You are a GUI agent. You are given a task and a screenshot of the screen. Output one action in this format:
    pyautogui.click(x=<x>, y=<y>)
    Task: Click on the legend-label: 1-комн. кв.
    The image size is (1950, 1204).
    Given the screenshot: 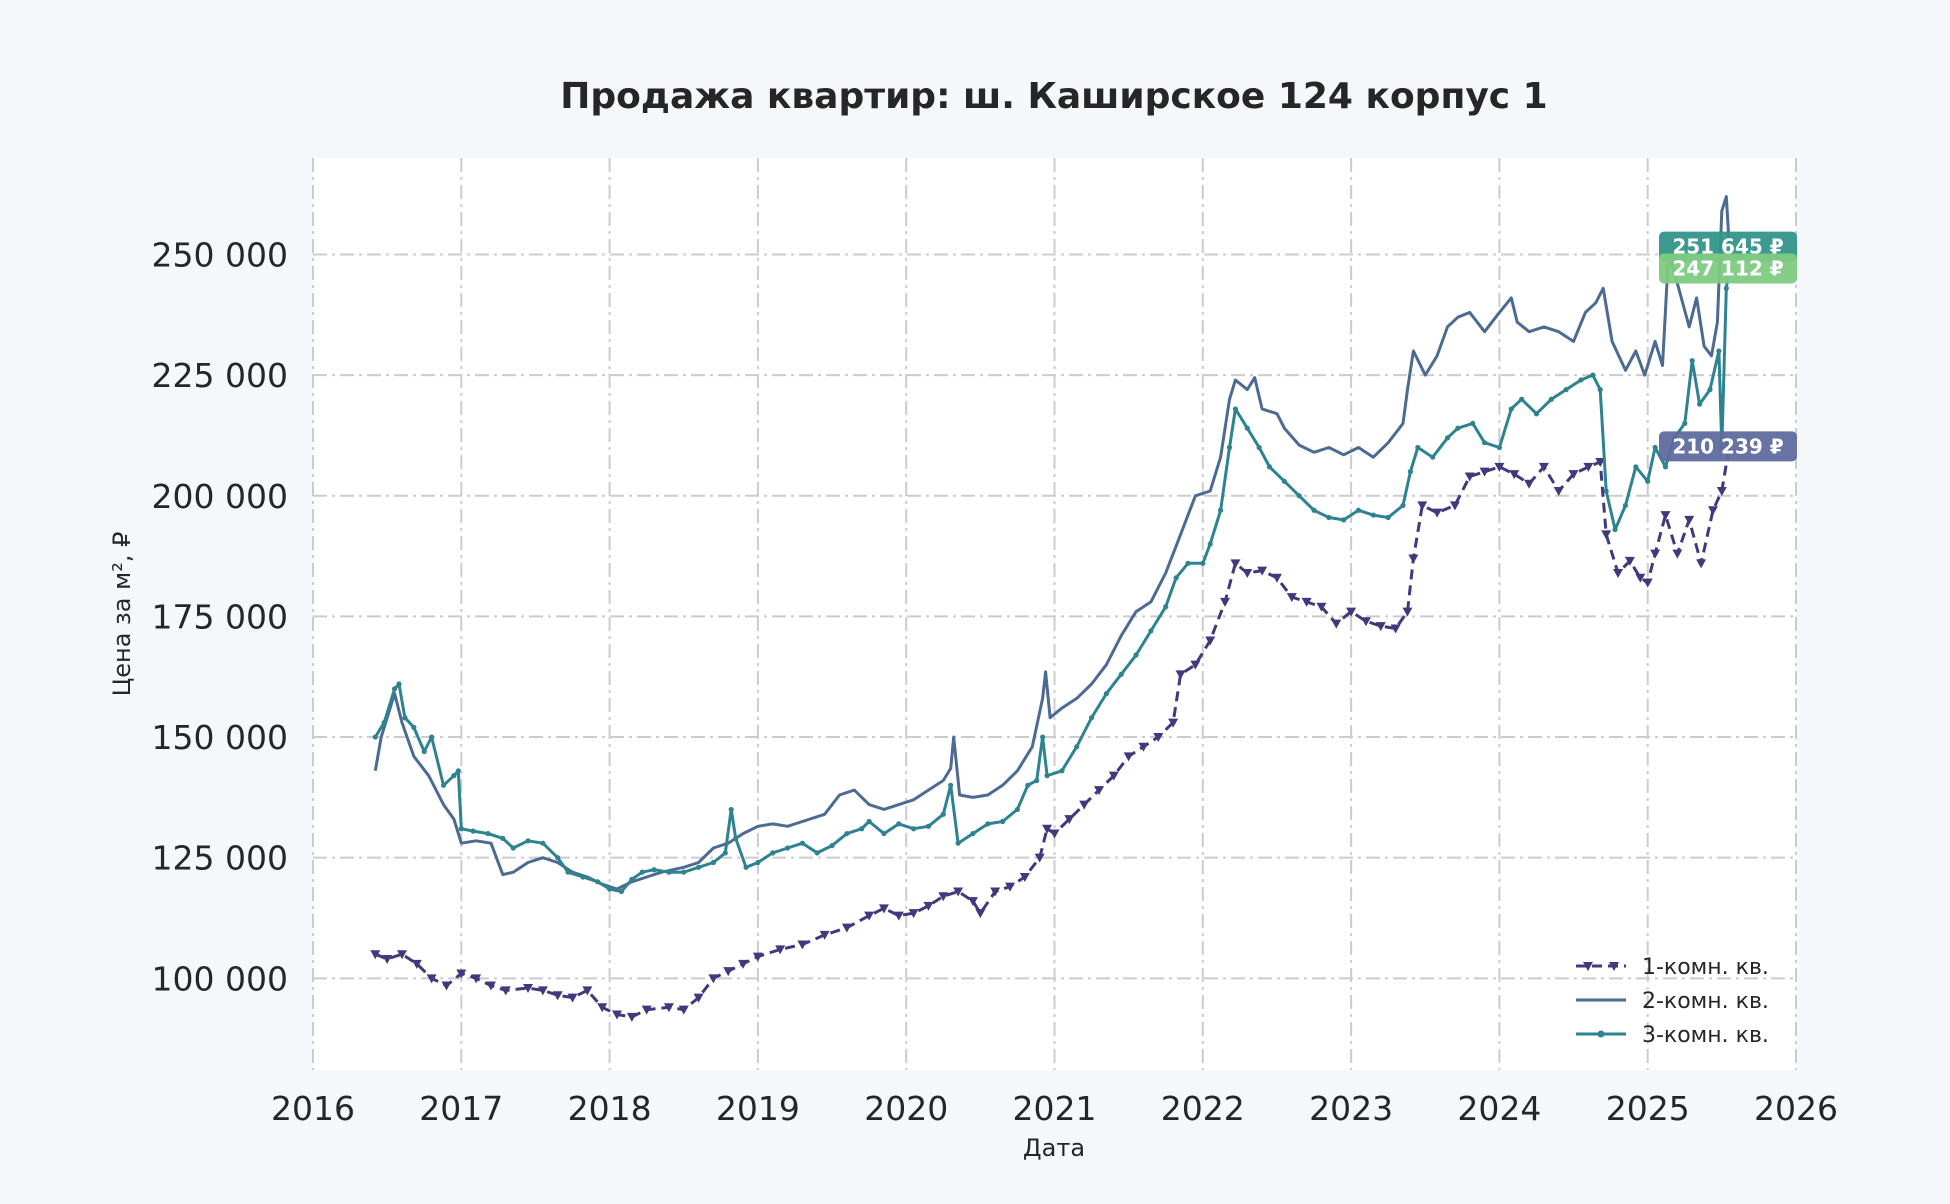 What is the action you would take?
    pyautogui.click(x=1705, y=967)
    